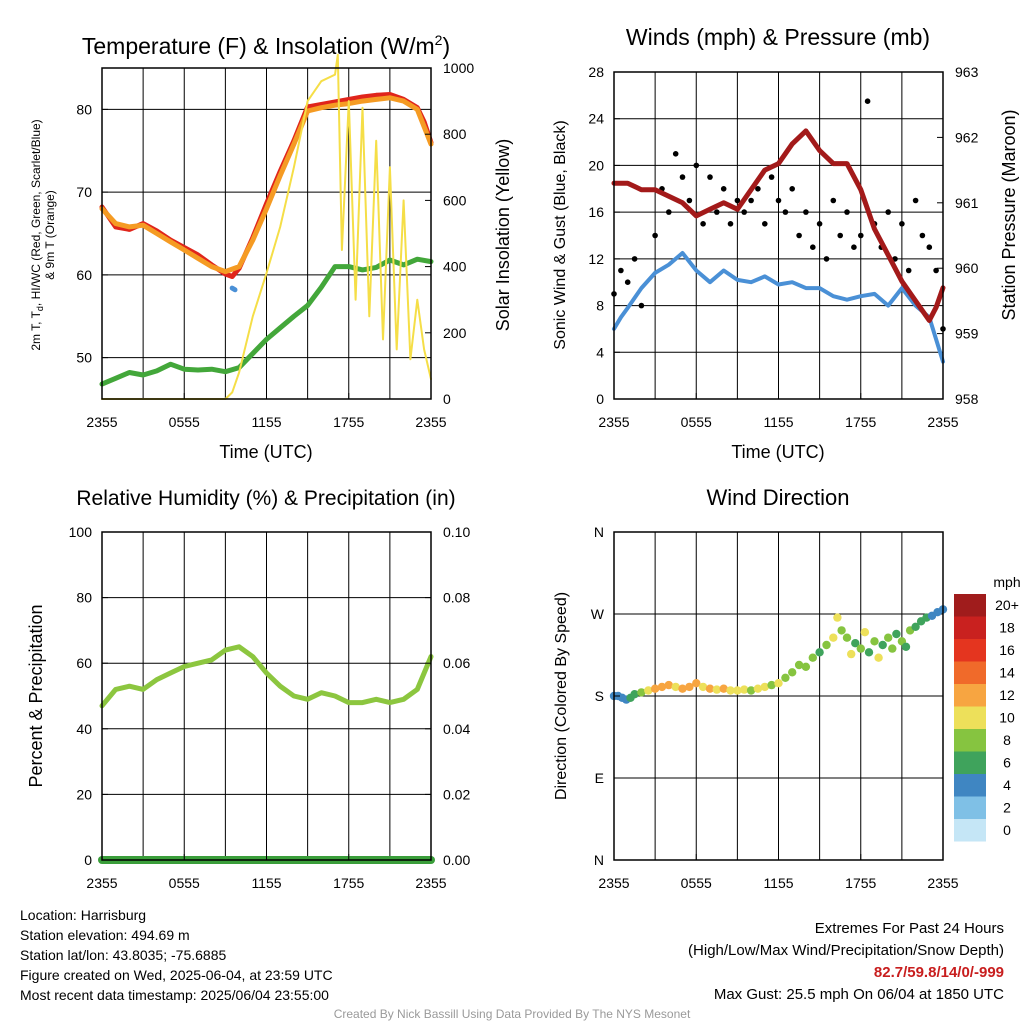  What do you see at coordinates (1007, 605) in the screenshot?
I see `legend-label: 20+` at bounding box center [1007, 605].